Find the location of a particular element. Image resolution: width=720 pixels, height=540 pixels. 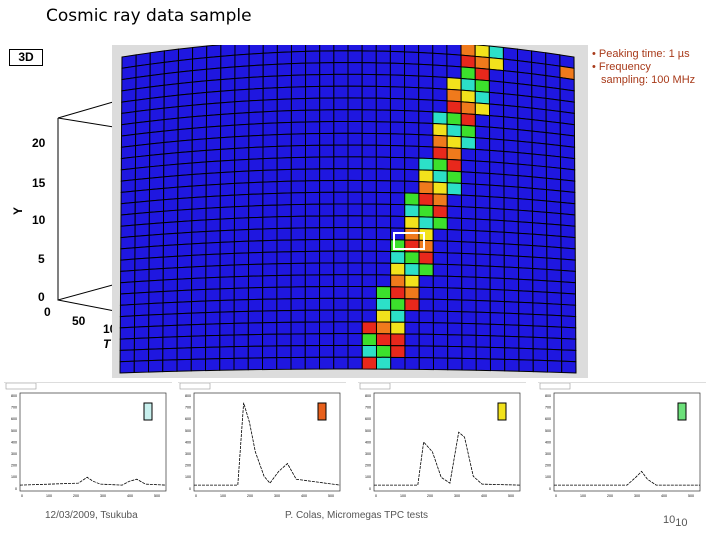

waveform-x-tick: 500 is located at coordinates (691, 496).